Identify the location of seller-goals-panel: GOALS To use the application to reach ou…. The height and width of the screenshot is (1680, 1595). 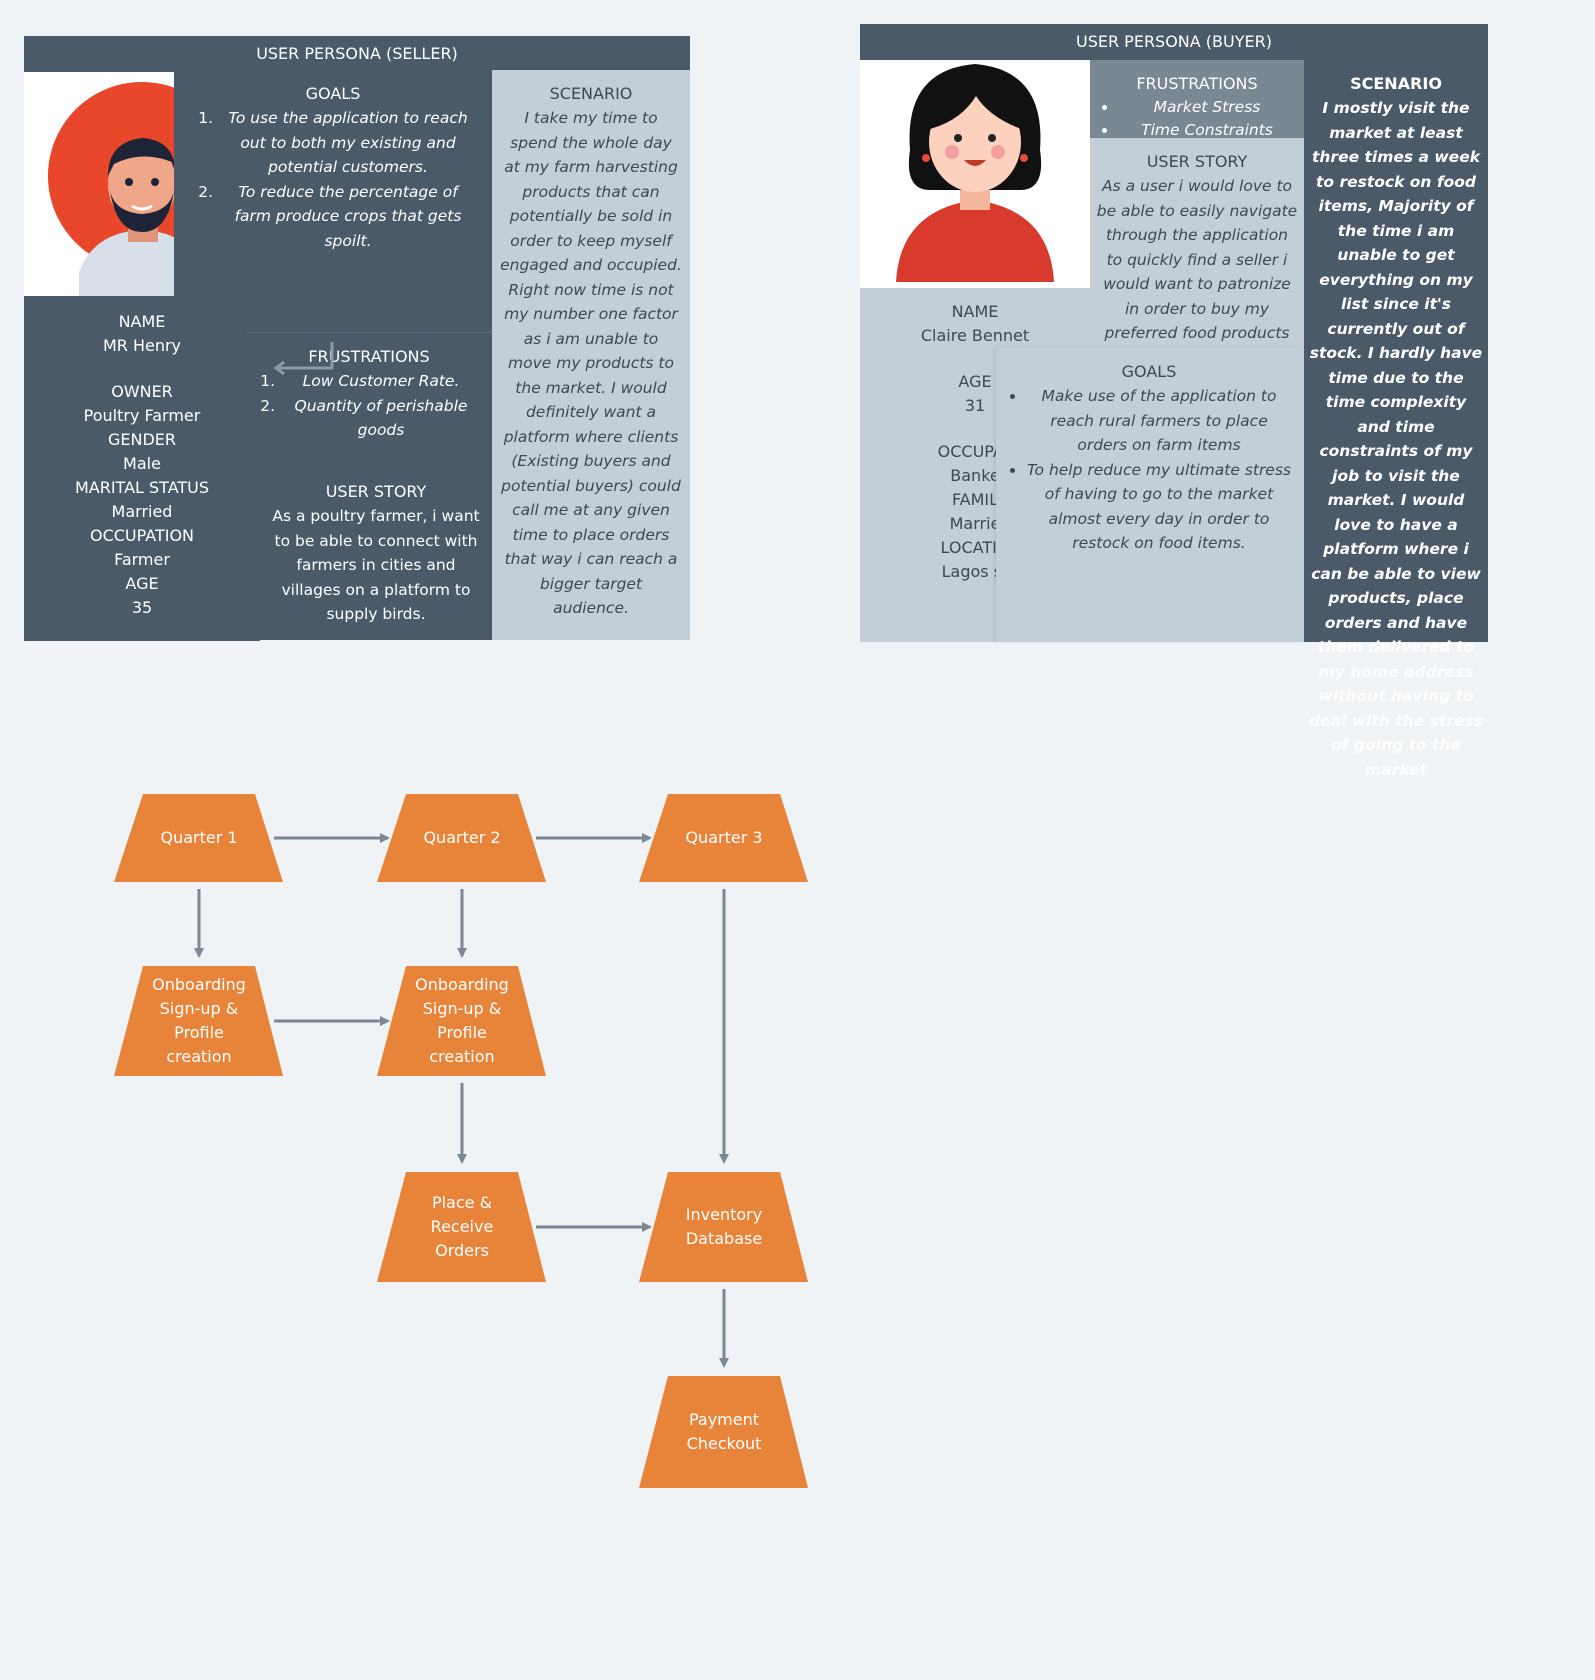
(333, 201).